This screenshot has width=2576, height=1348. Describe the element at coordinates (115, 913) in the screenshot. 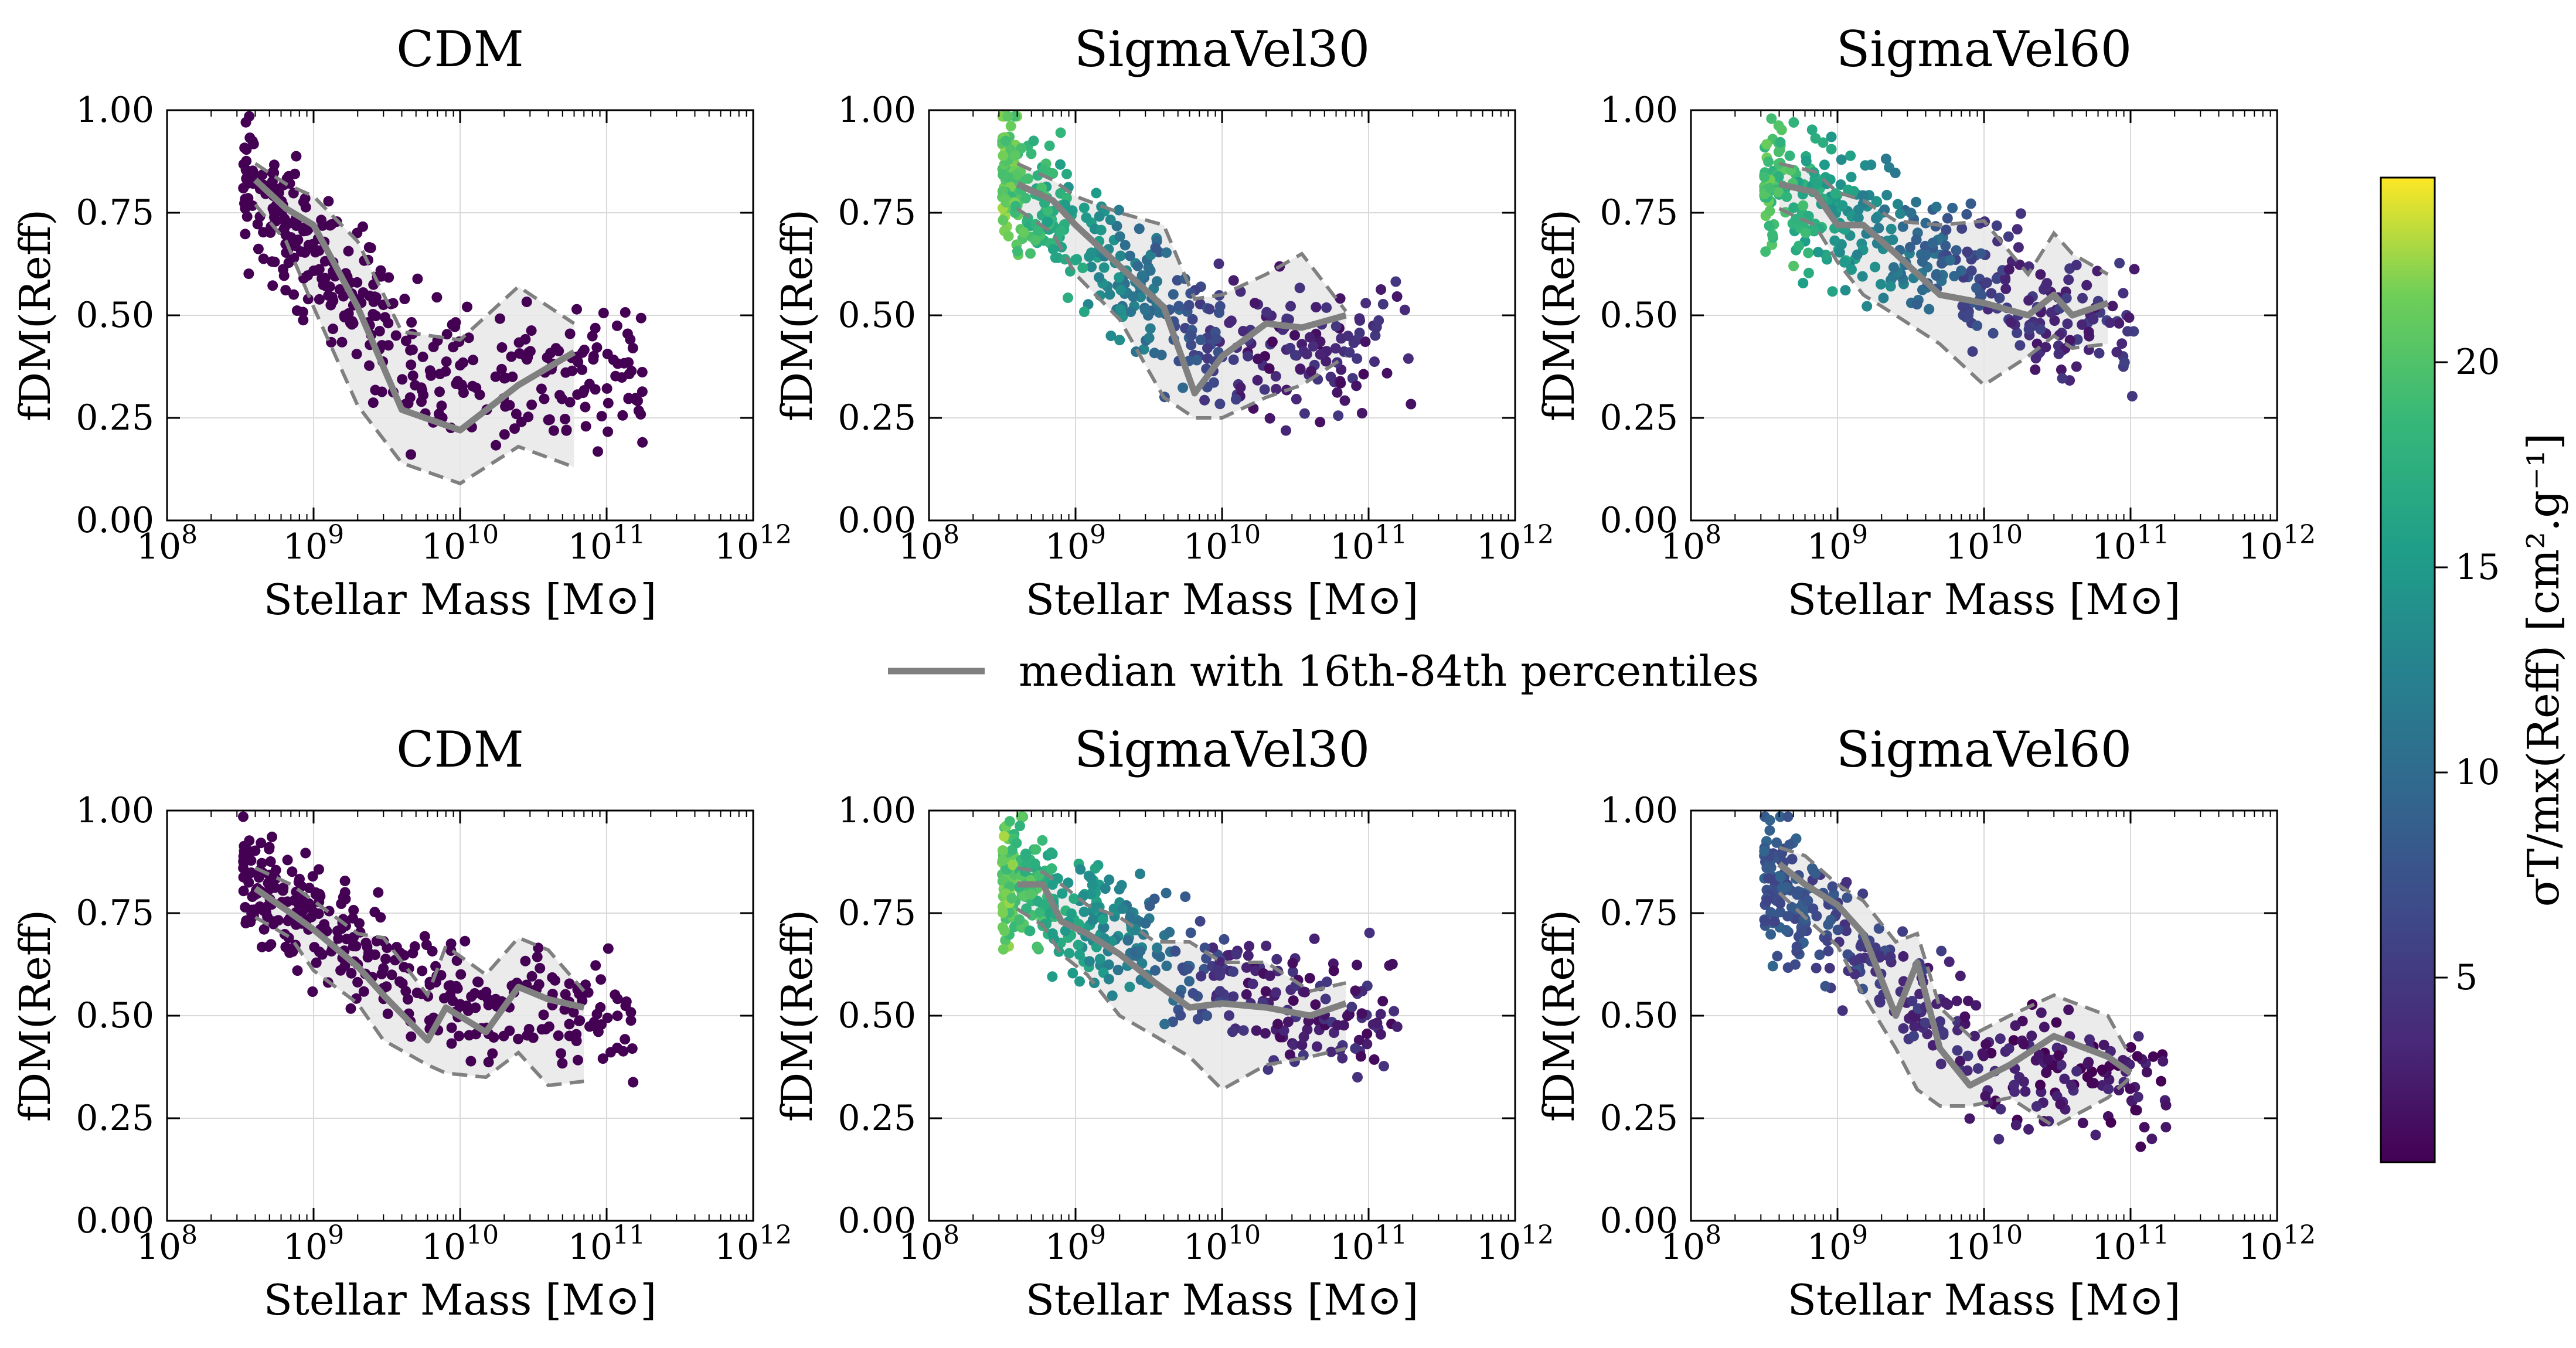

I see `y-tick-label: 0.75` at that location.